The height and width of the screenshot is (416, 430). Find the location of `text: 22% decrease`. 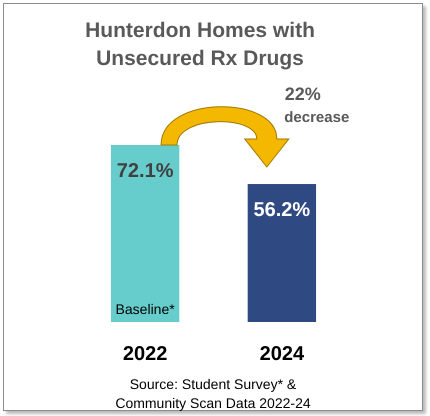

text: 22% decrease is located at coordinates (317, 105).